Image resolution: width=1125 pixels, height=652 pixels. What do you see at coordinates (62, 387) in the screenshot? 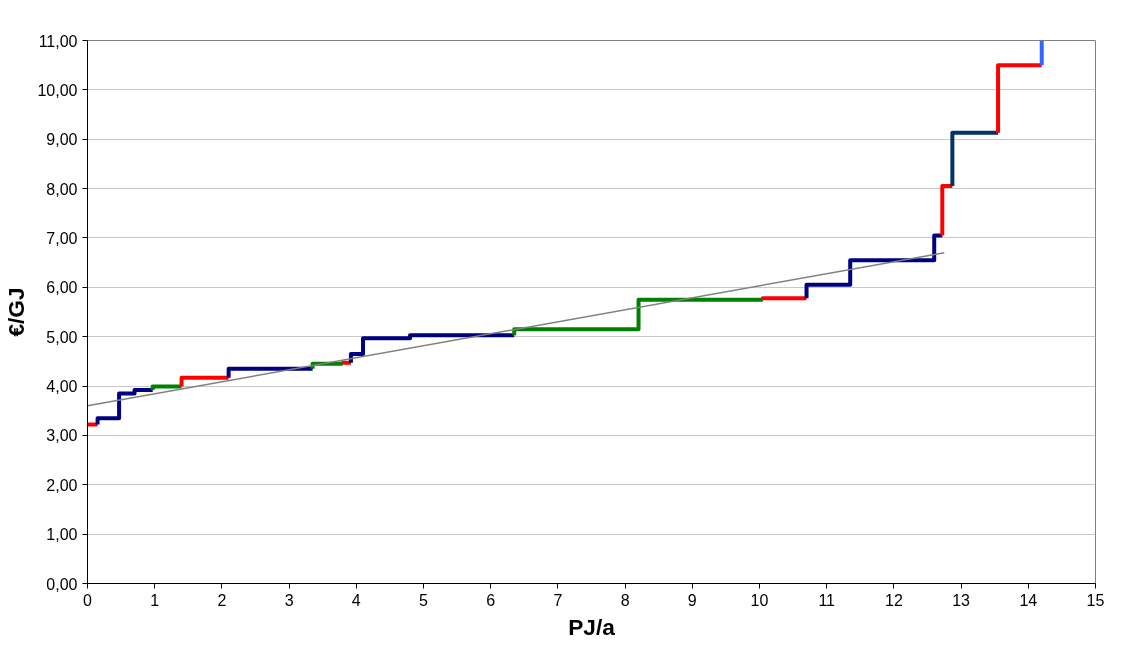
I see `y-tick-label: 4,00` at bounding box center [62, 387].